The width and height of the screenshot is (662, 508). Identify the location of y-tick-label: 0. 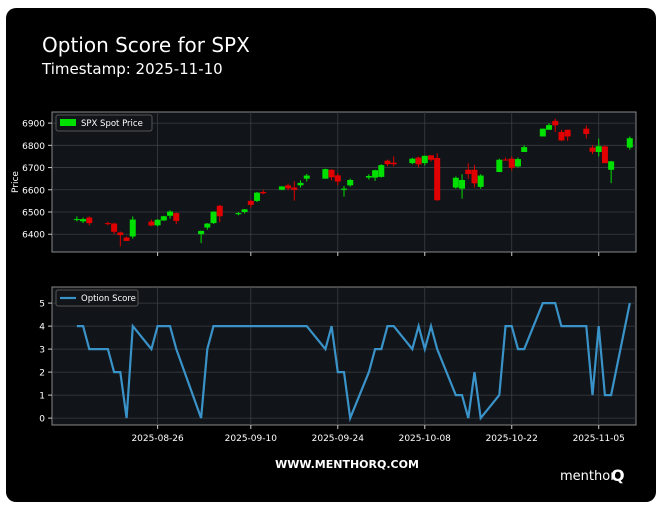
(42, 420).